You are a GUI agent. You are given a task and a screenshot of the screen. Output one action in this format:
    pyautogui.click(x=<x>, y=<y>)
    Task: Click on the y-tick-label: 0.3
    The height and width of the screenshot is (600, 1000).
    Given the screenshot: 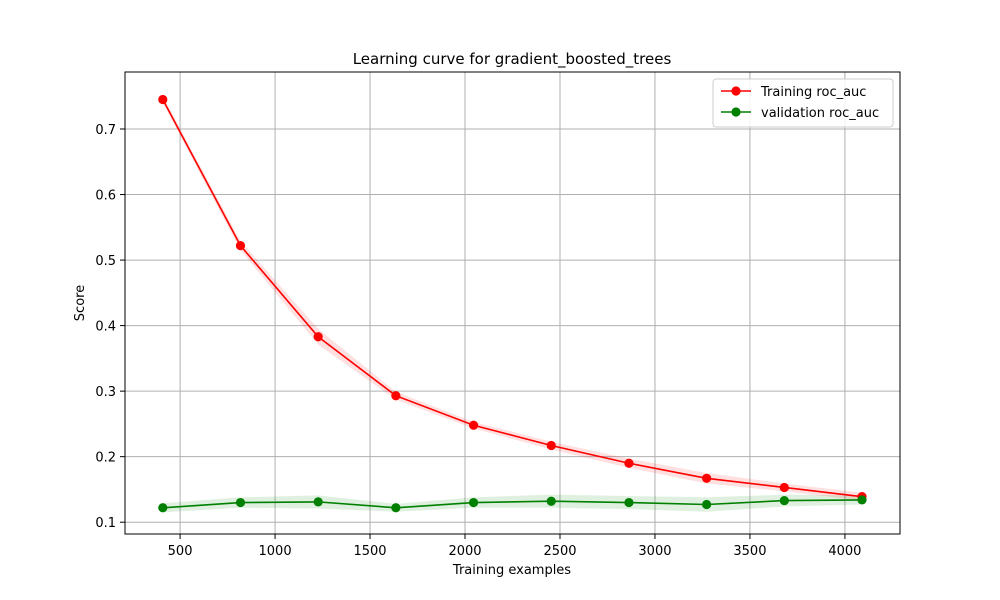 What is the action you would take?
    pyautogui.click(x=105, y=392)
    